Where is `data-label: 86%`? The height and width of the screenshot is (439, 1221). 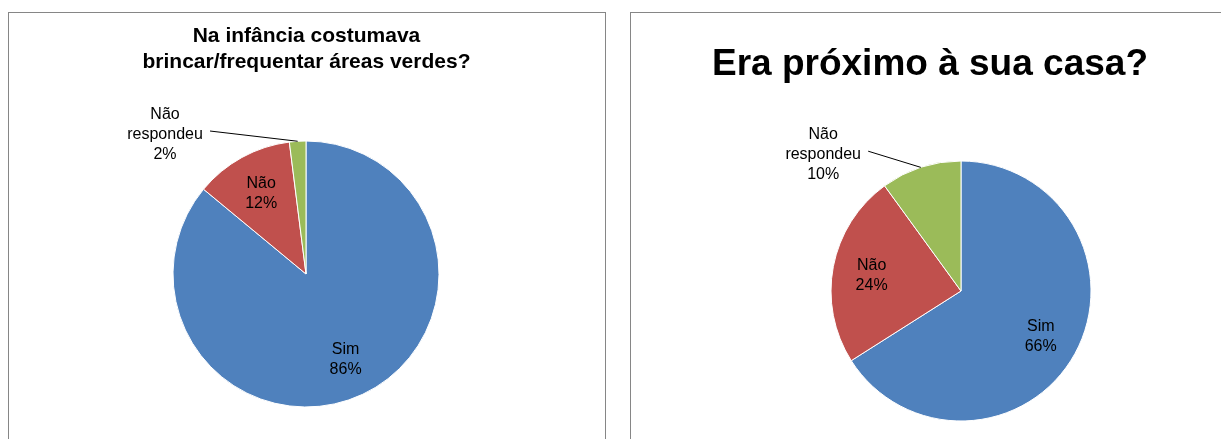
data-label: 86% is located at coordinates (345, 369).